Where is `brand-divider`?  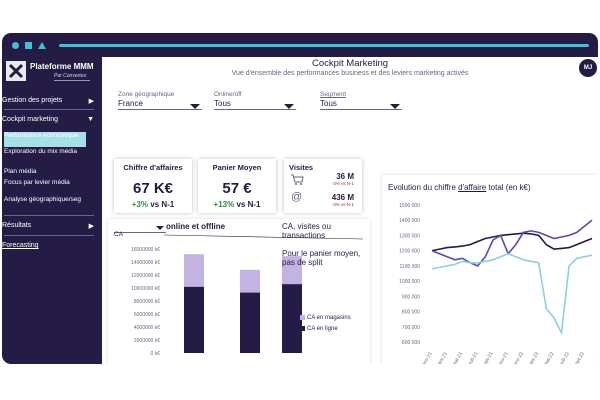 brand-divider is located at coordinates (72, 80).